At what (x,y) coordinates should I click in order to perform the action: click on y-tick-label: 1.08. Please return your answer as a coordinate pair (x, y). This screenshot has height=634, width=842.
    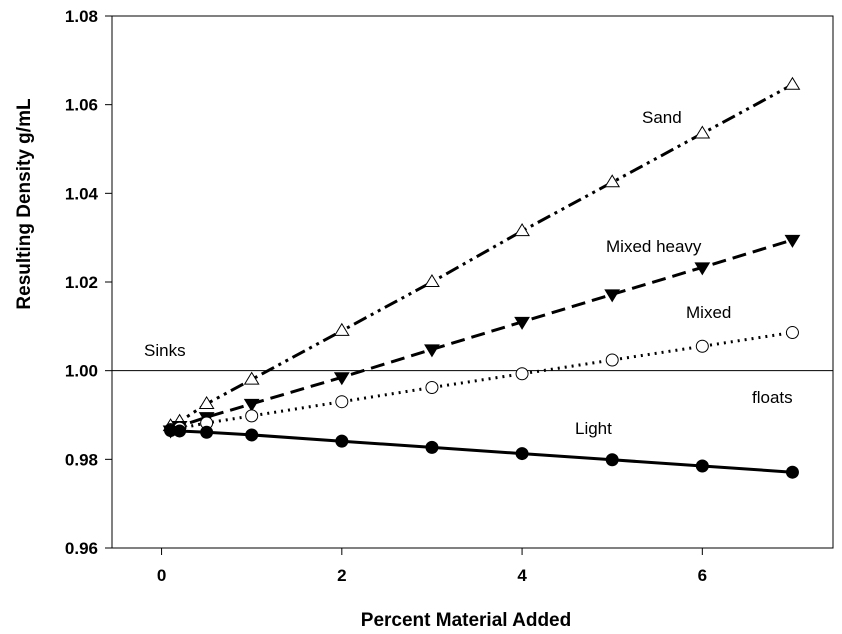
    Looking at the image, I should click on (81, 16).